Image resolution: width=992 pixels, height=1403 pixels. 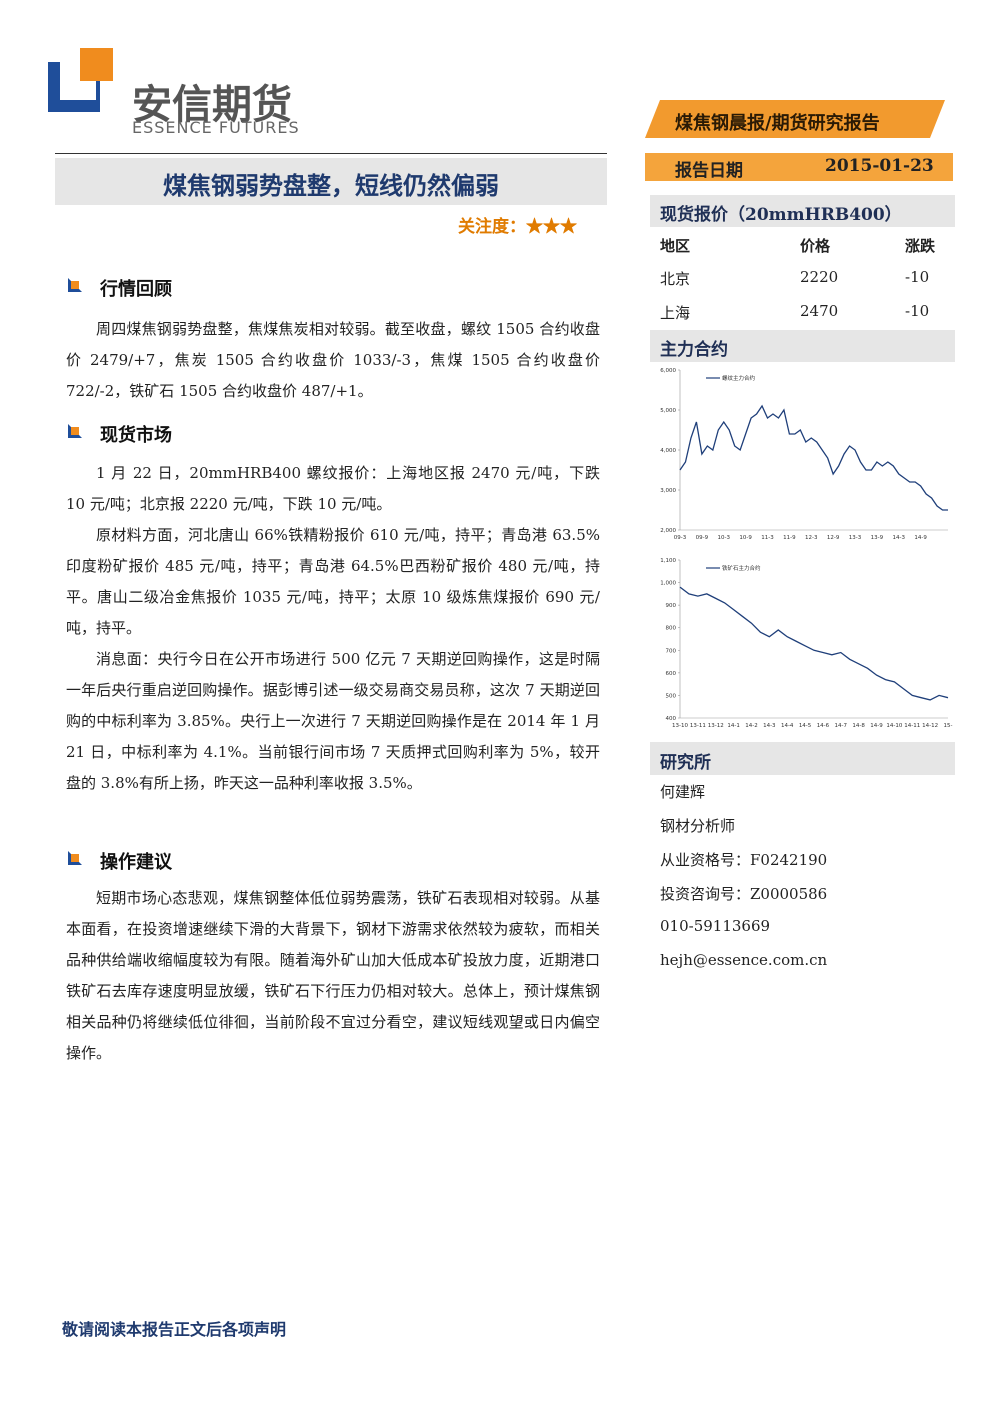 What do you see at coordinates (811, 538) in the screenshot?
I see `x-tick-label: 12-3` at bounding box center [811, 538].